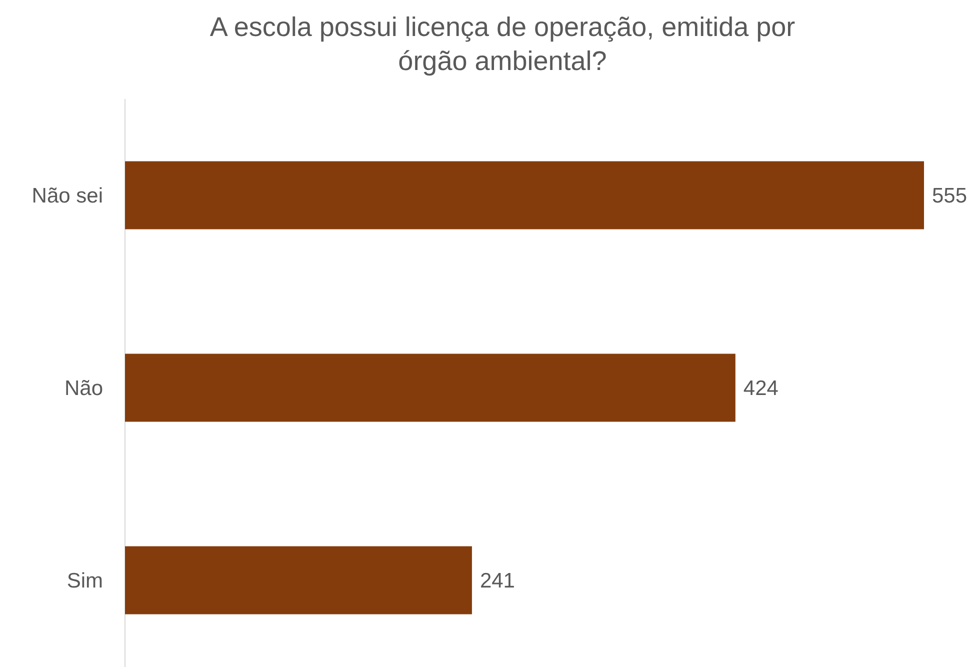 Image resolution: width=975 pixels, height=667 pixels. Describe the element at coordinates (761, 388) in the screenshot. I see `data-label: 424` at that location.